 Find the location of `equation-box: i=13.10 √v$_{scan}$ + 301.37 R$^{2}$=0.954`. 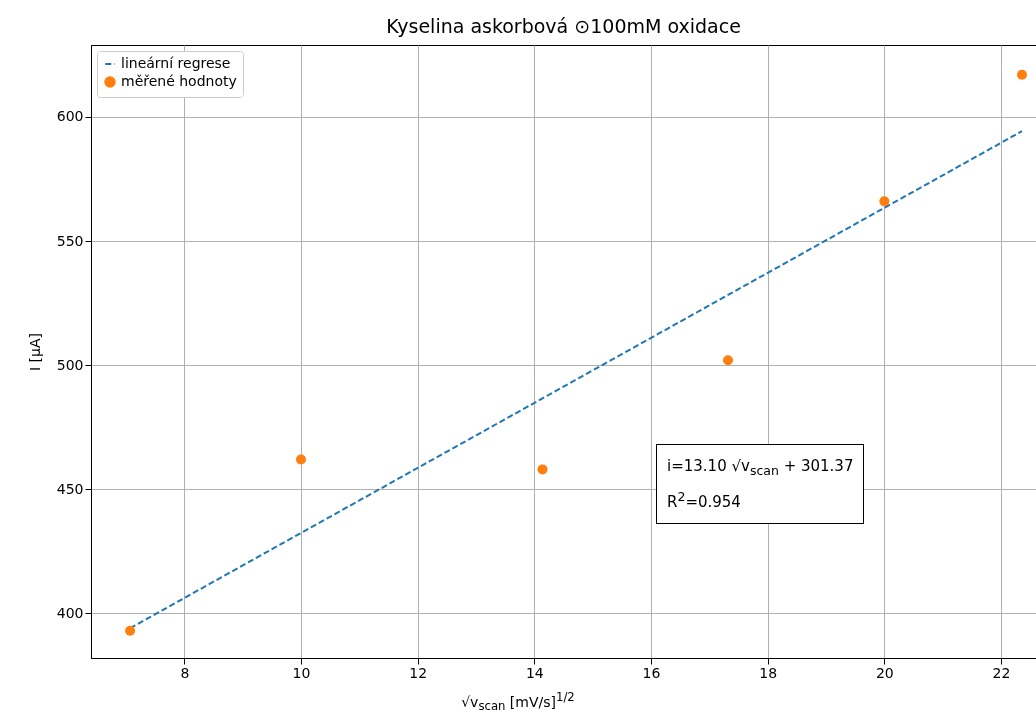

equation-box: i=13.10 √v$_{scan}$ + 301.37 R$^{2}$=0.954 is located at coordinates (760, 484).